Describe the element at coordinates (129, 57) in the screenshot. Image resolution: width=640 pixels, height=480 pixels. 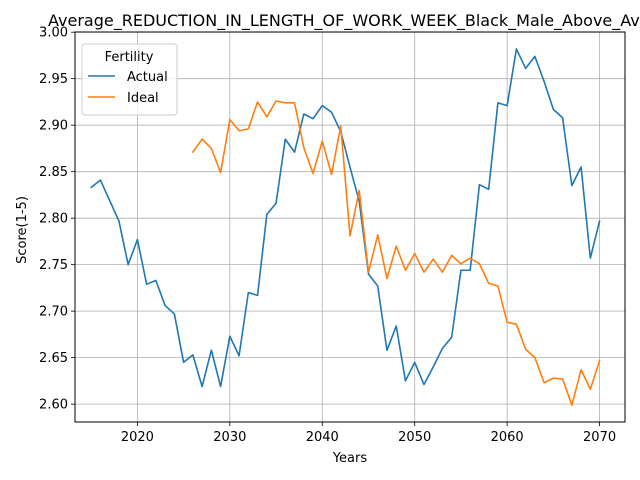
I see `legend-title: Fertility` at that location.